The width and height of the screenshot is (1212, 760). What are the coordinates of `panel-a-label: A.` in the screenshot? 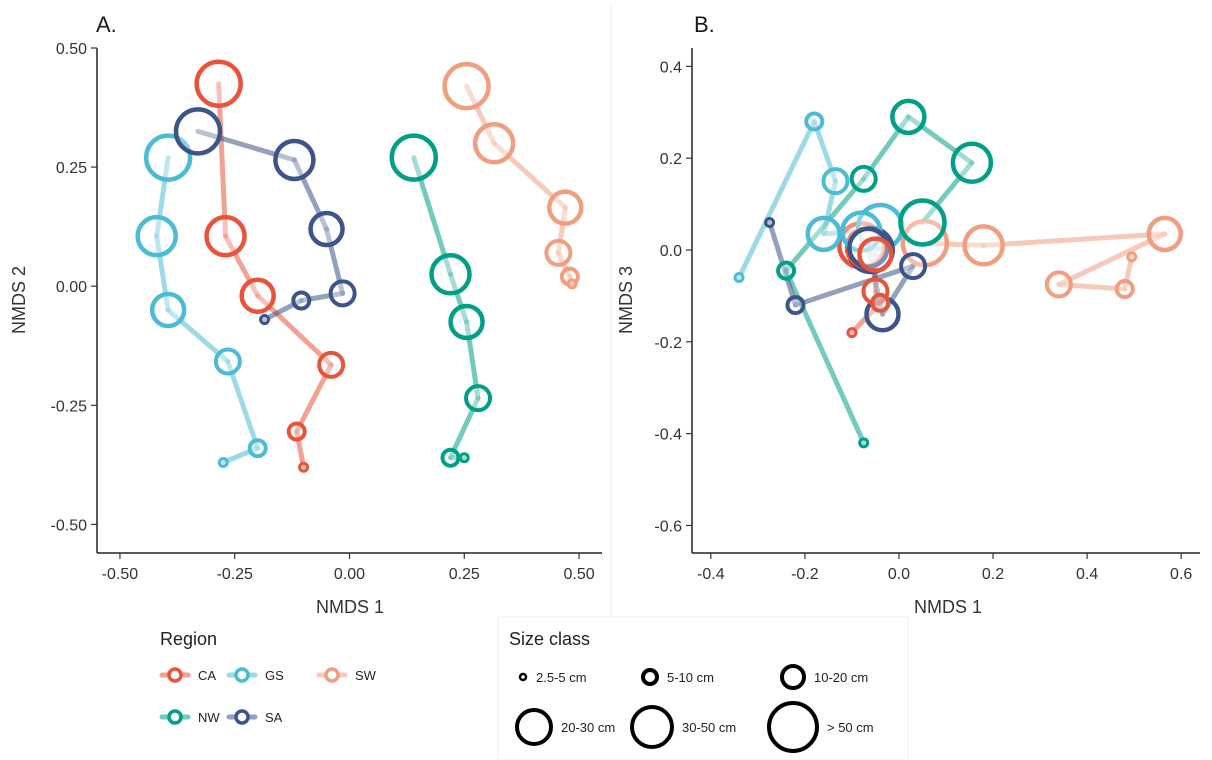 It's located at (106, 24).